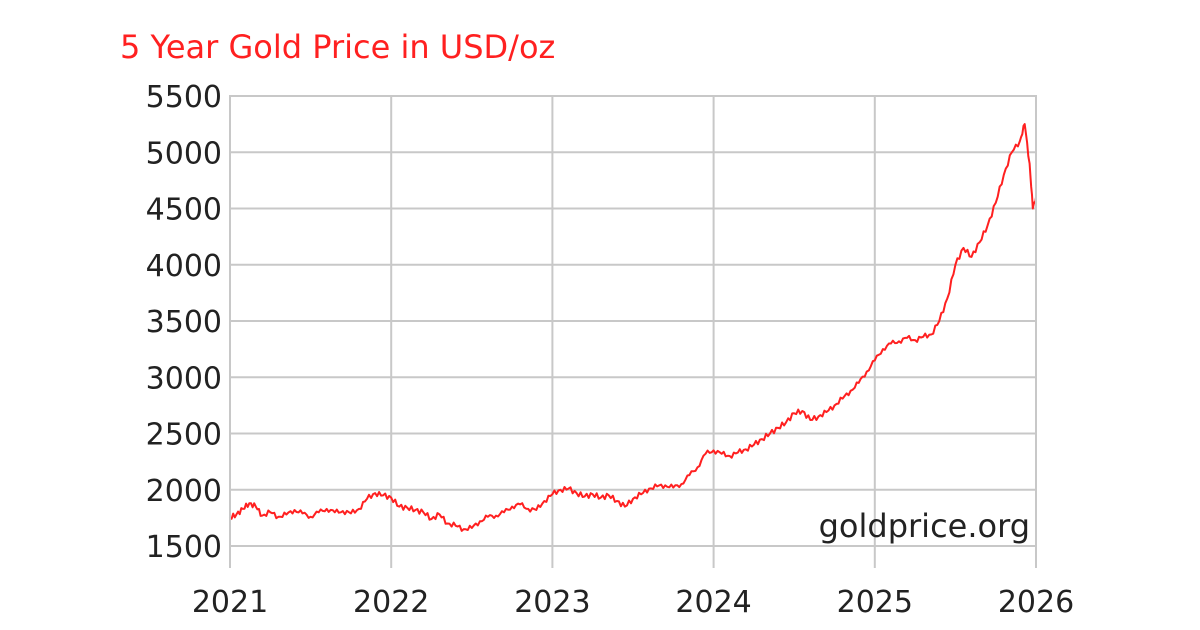 This screenshot has height=630, width=1200. I want to click on y-tick-label: 4000, so click(184, 266).